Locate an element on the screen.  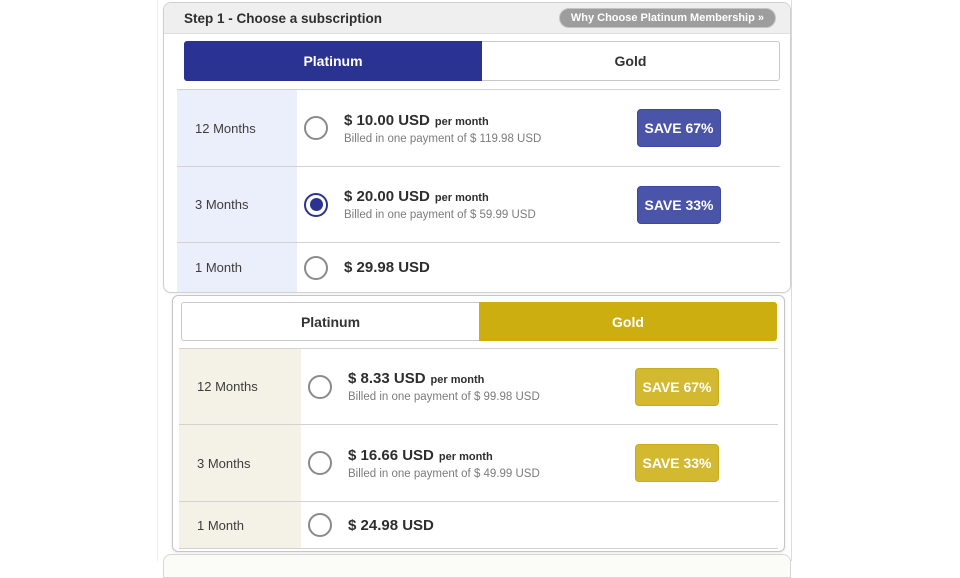
price-label: $ 8.33 USD is located at coordinates (387, 378).